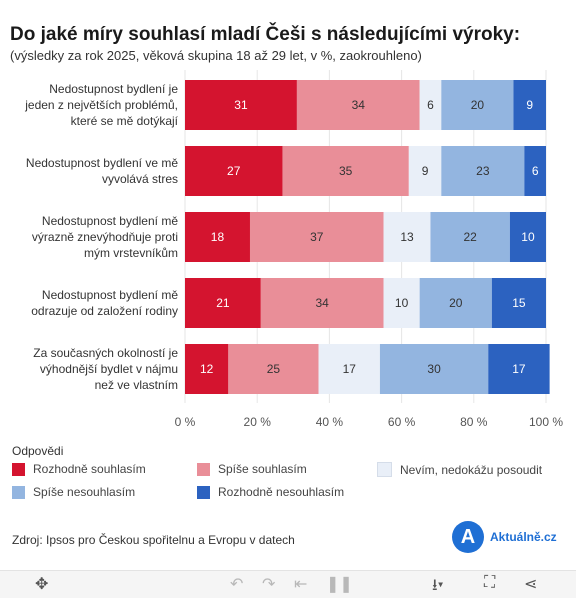  I want to click on data-label: 27, so click(234, 171).